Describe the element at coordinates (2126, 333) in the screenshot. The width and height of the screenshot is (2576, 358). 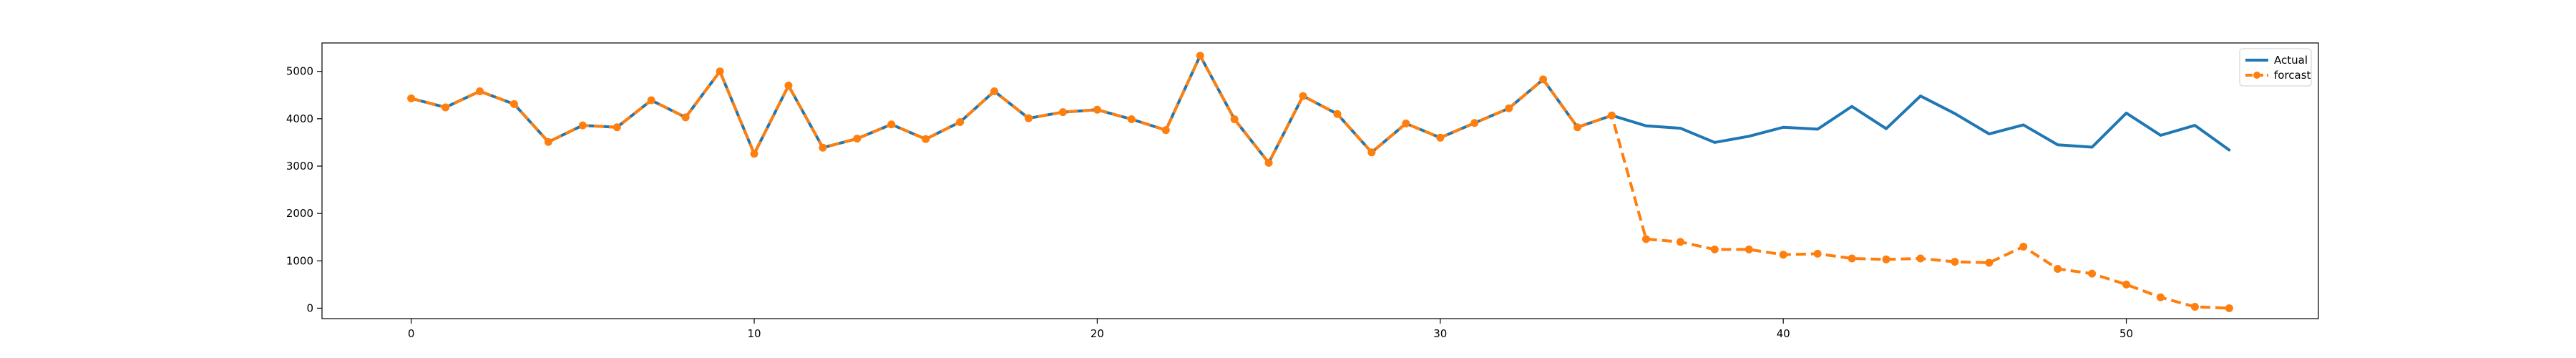
I see `x-tick-label: 50` at that location.